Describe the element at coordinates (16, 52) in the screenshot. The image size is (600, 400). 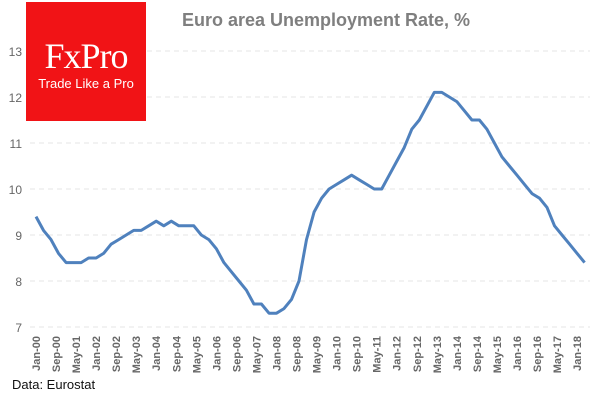
I see `y-tick-label: 13` at that location.